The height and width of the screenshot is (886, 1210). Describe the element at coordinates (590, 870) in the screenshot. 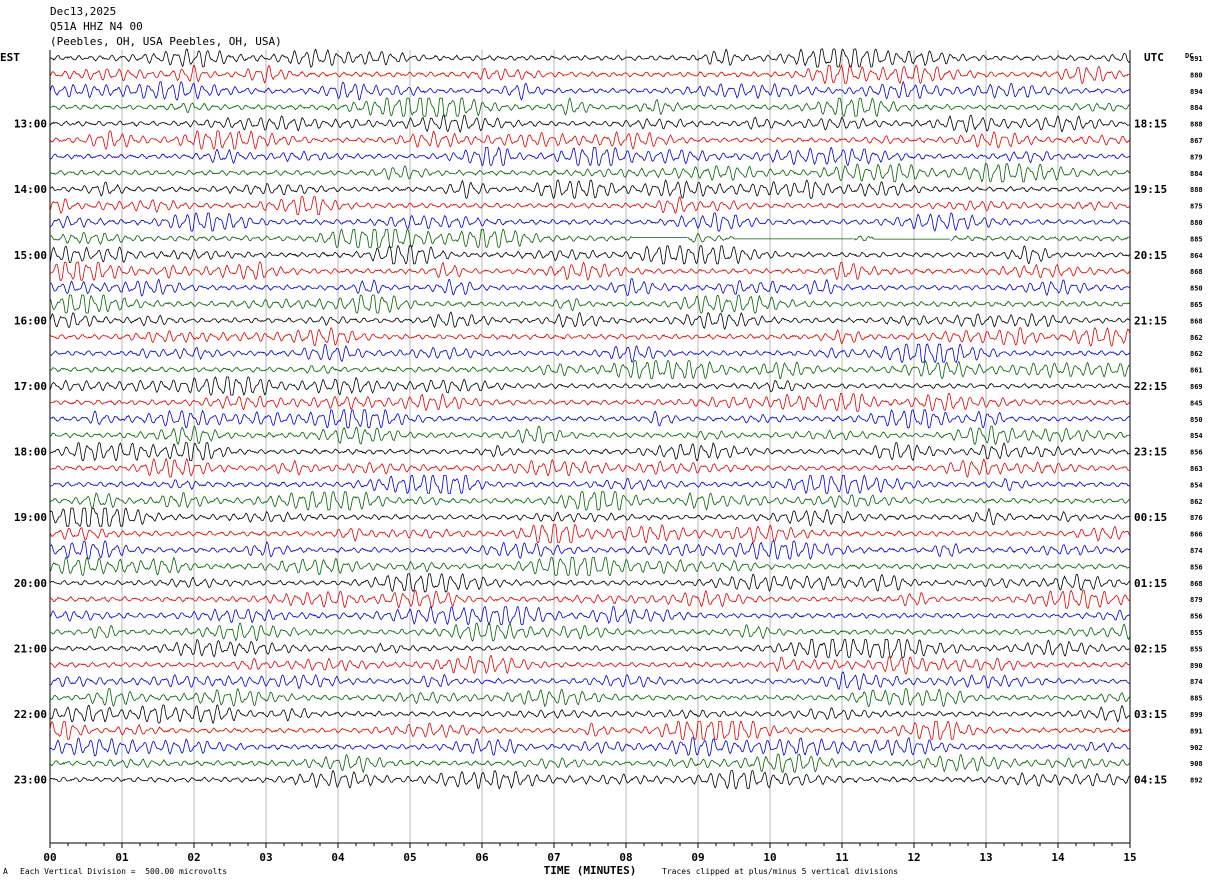

I see `x-axis-title: TIME (MINUTES)` at that location.